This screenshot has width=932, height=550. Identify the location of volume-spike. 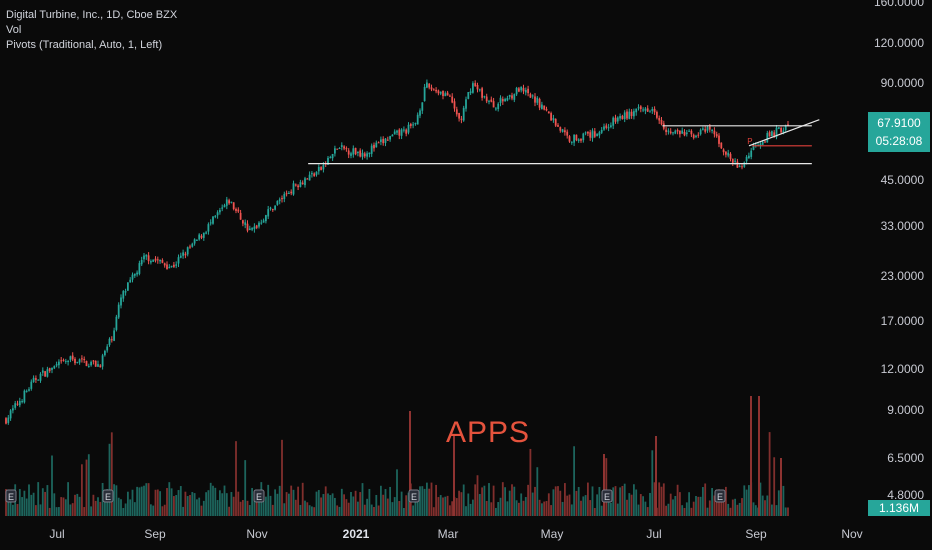
(781, 487).